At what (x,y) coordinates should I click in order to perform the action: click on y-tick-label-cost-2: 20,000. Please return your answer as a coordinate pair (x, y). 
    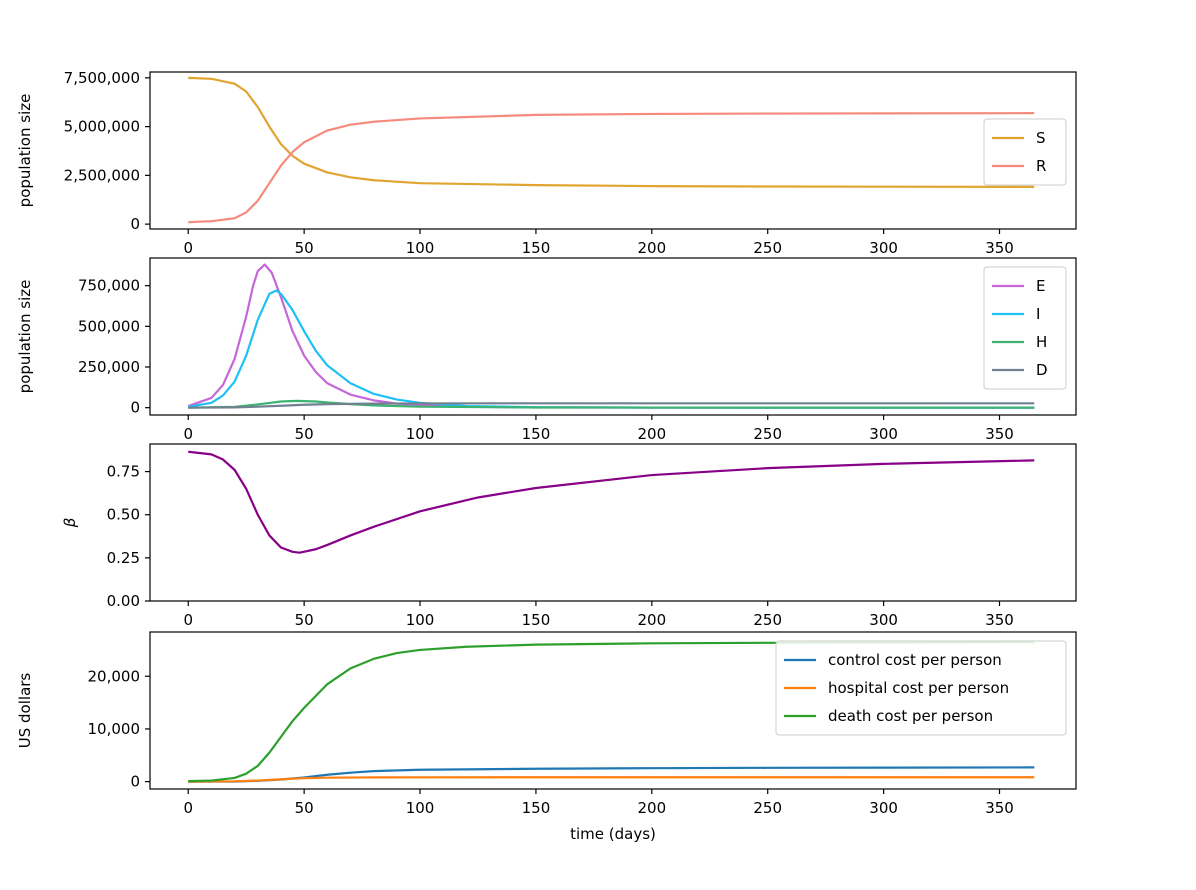
    Looking at the image, I should click on (114, 676).